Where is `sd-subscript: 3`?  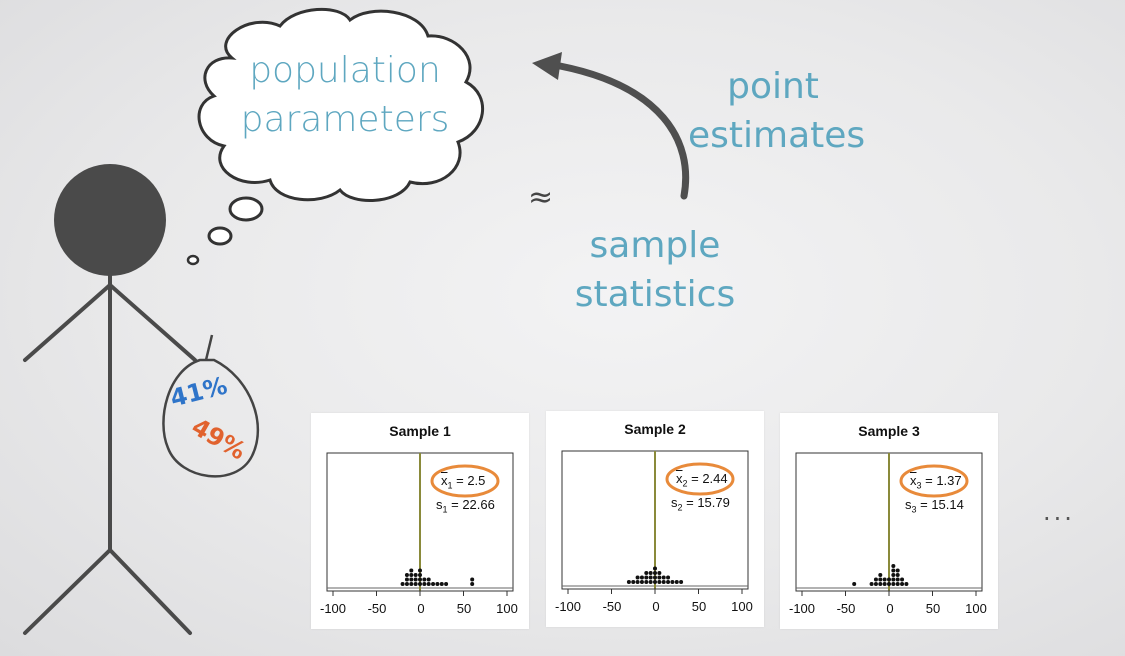
sd-subscript: 3 is located at coordinates (914, 509).